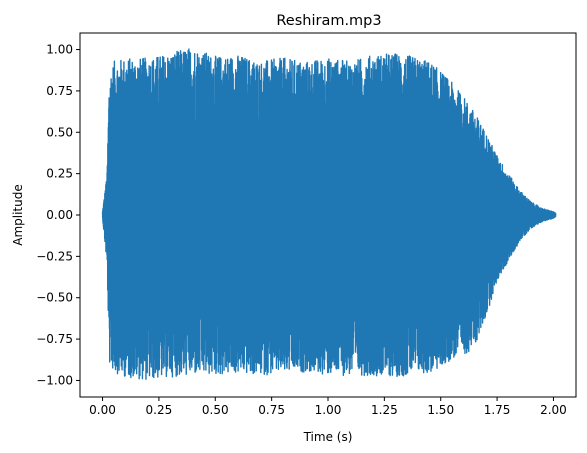 This screenshot has width=587, height=453. I want to click on y-tick-label: 1.00, so click(59, 50).